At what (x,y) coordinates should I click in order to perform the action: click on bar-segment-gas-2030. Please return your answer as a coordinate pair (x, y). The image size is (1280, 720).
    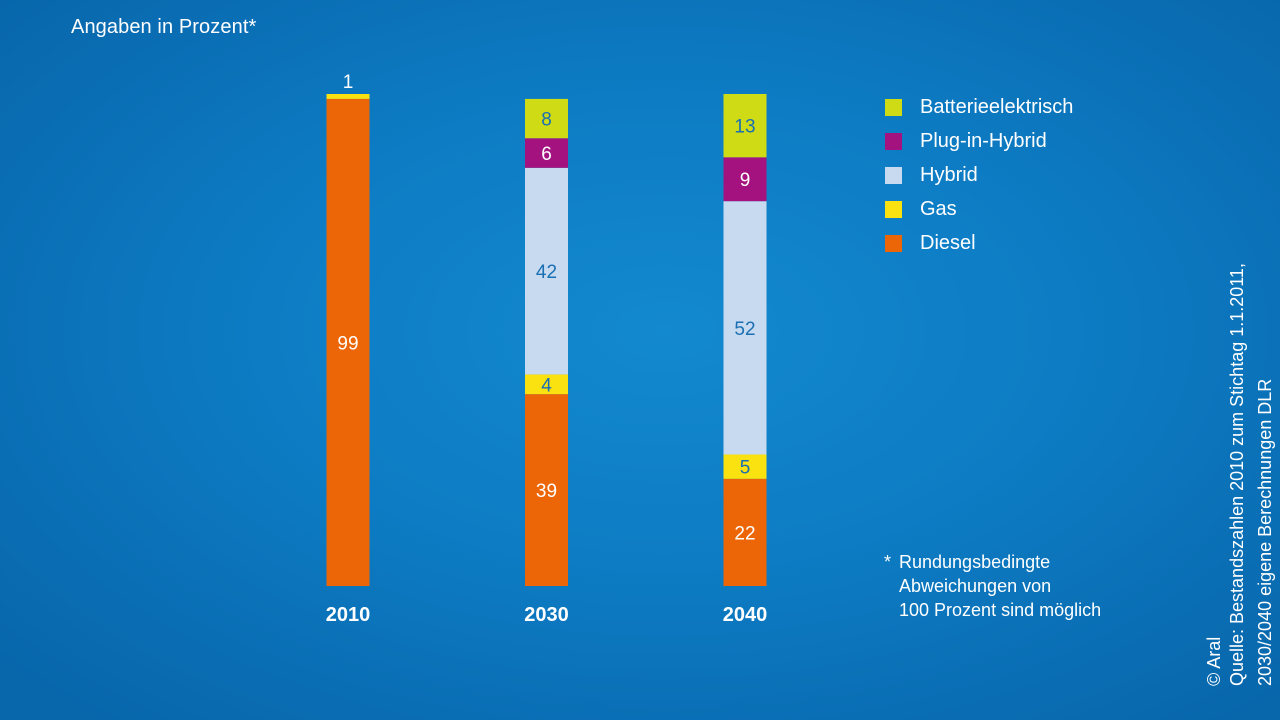
    Looking at the image, I should click on (546, 384).